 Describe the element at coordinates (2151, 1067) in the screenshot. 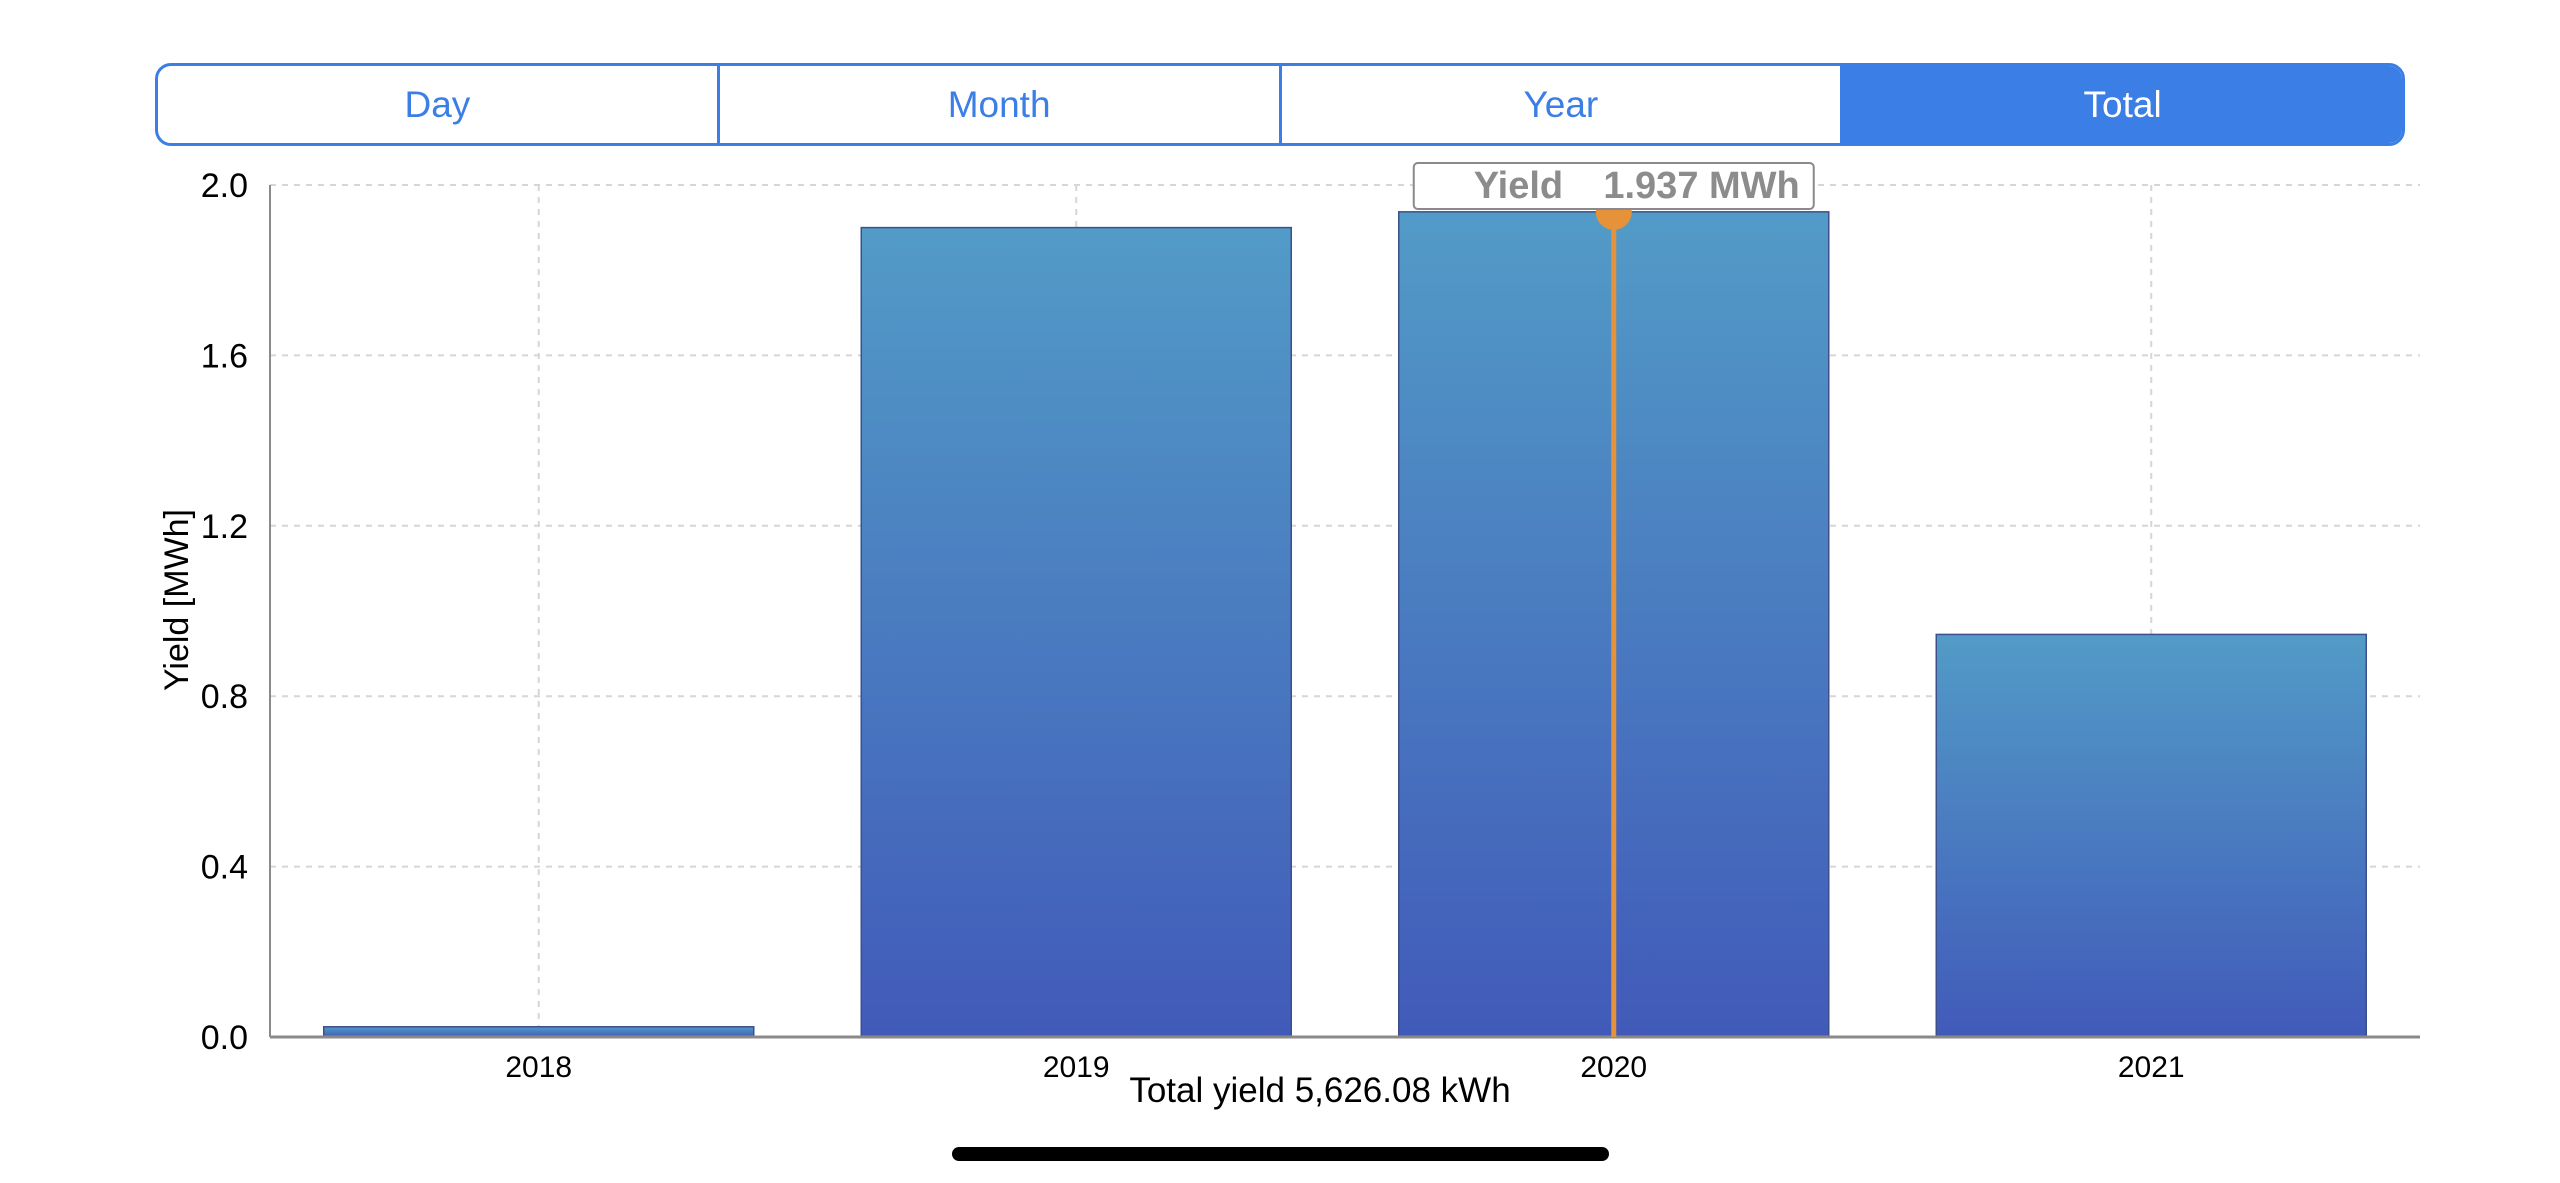

I see `x-tick-label: 2021` at that location.